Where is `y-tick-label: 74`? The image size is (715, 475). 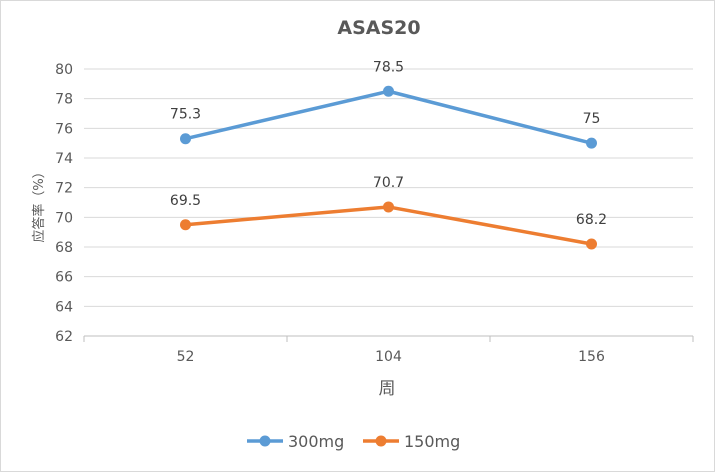 y-tick-label: 74 is located at coordinates (64, 159).